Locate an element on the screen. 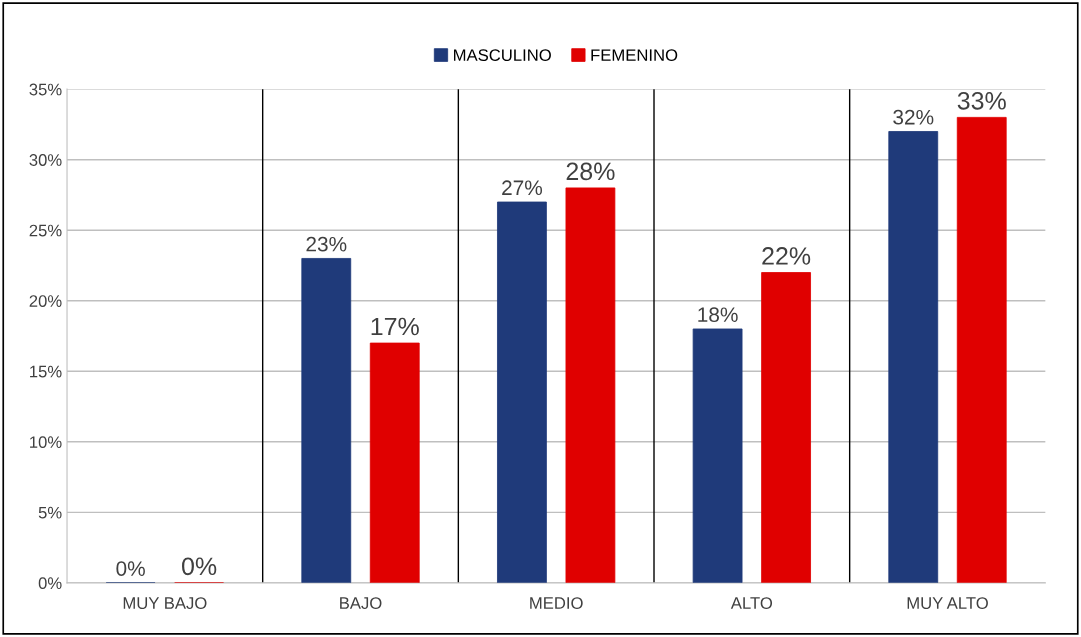 Image resolution: width=1081 pixels, height=637 pixels. data-label: 32% is located at coordinates (913, 117).